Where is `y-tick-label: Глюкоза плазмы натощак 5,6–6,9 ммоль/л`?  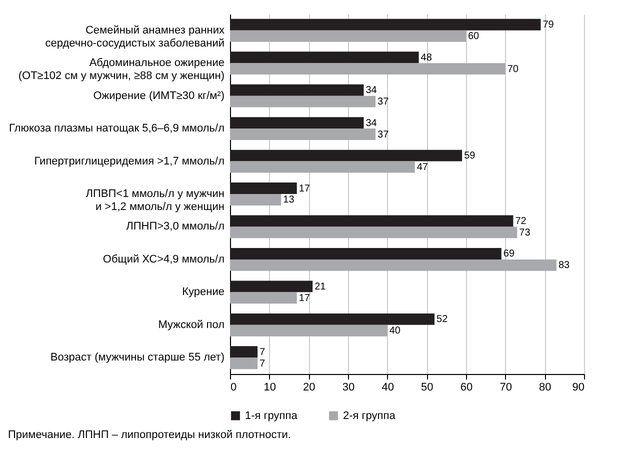 y-tick-label: Глюкоза плазмы натощак 5,6–6,9 ммоль/л is located at coordinates (116, 128).